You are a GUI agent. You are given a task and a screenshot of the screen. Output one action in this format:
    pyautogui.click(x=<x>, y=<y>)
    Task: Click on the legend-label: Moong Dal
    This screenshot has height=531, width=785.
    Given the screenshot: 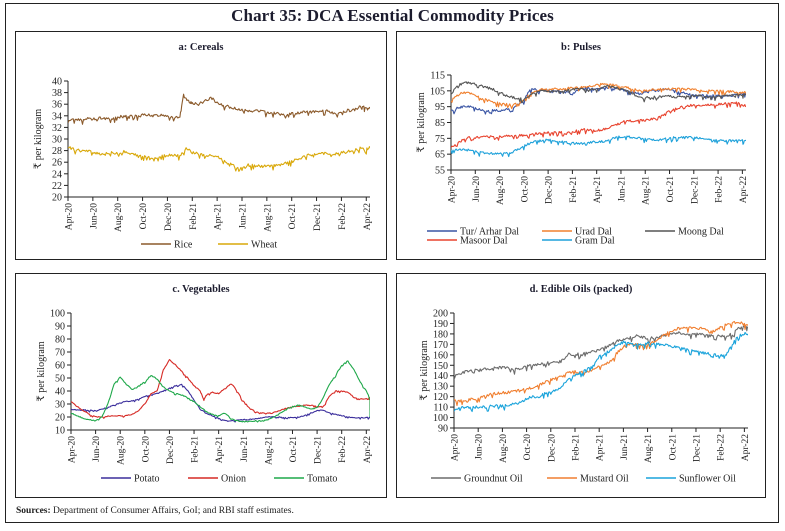 What is the action you would take?
    pyautogui.click(x=701, y=232)
    